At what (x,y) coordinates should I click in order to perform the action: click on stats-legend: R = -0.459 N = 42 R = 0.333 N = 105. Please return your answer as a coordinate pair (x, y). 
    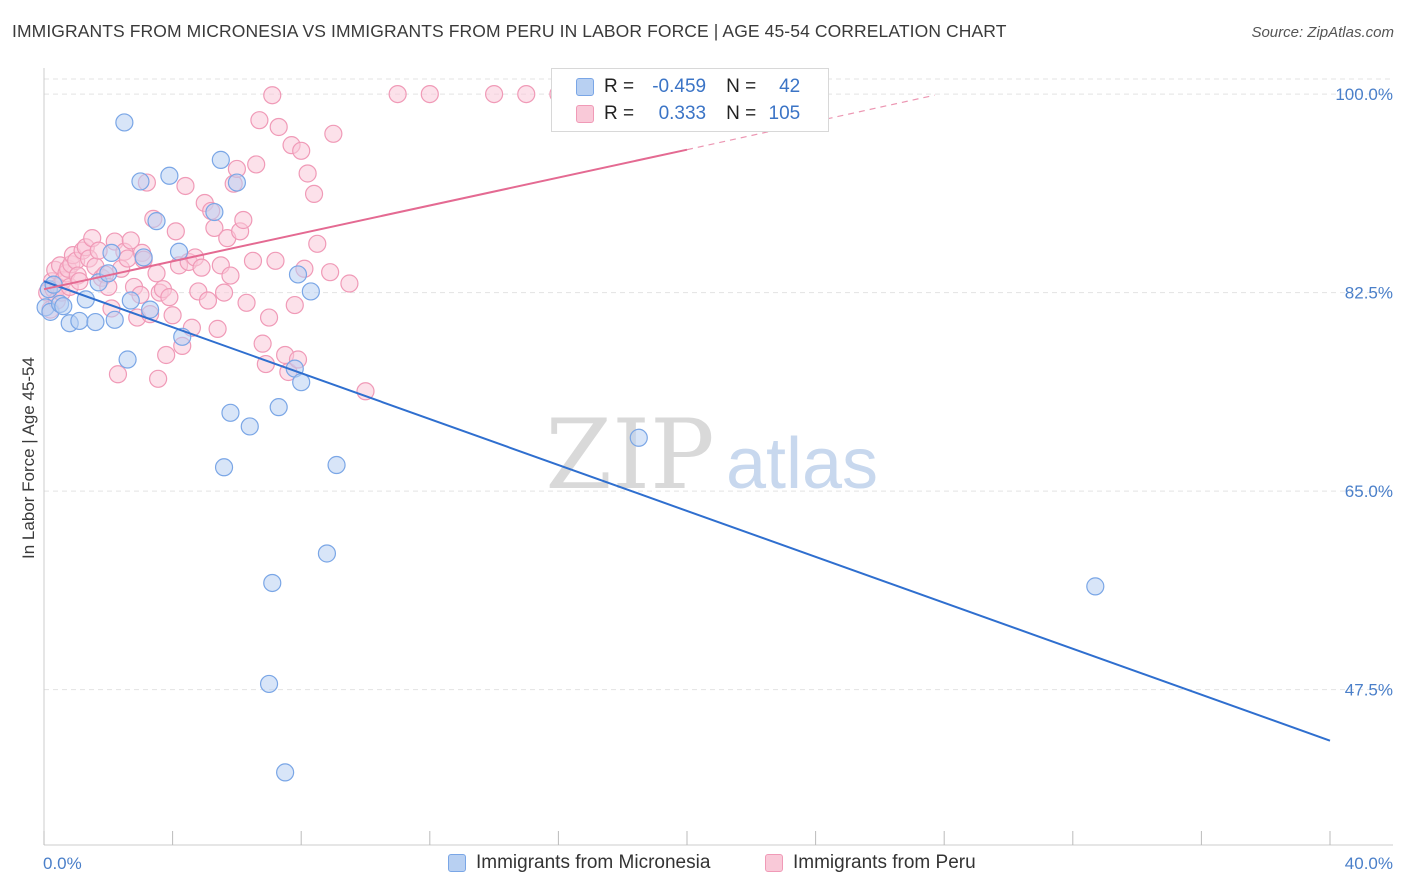
    Looking at the image, I should click on (690, 100).